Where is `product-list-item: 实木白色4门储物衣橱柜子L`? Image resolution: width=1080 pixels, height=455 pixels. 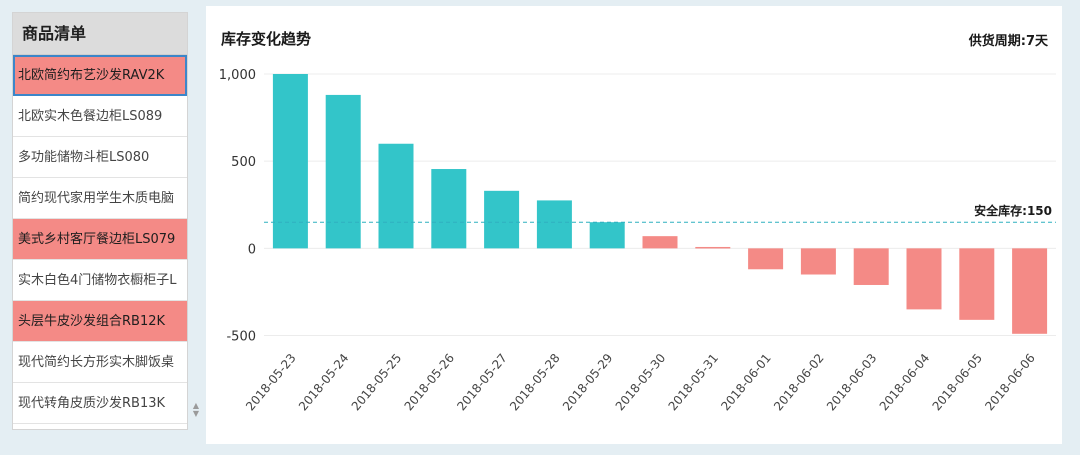 product-list-item: 实木白色4门储物衣橱柜子L is located at coordinates (100, 280).